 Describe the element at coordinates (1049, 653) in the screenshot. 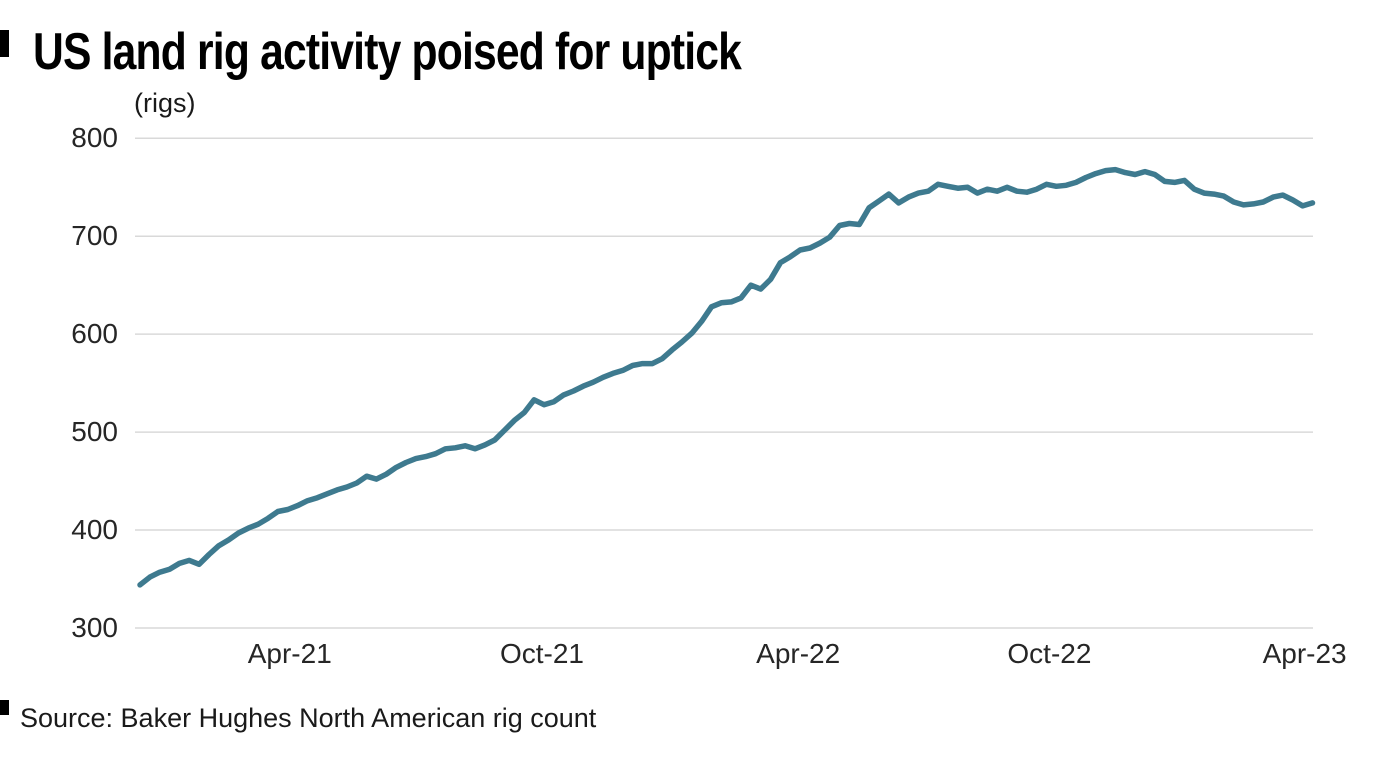

I see `x-axis-tick-label-Oct-22: Oct-22` at that location.